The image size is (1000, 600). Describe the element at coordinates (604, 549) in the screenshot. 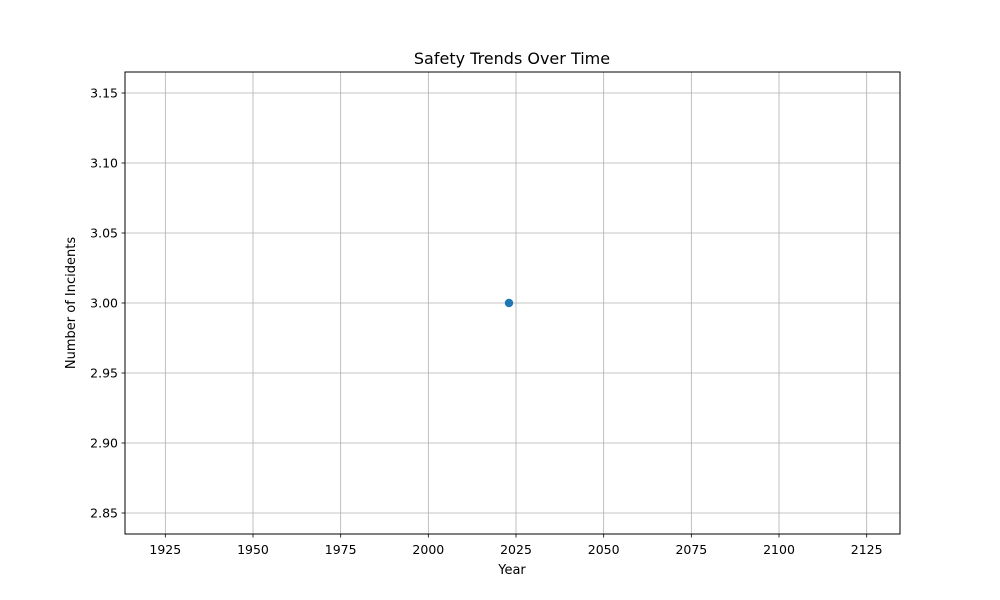

I see `x-tick-label: 2050` at that location.